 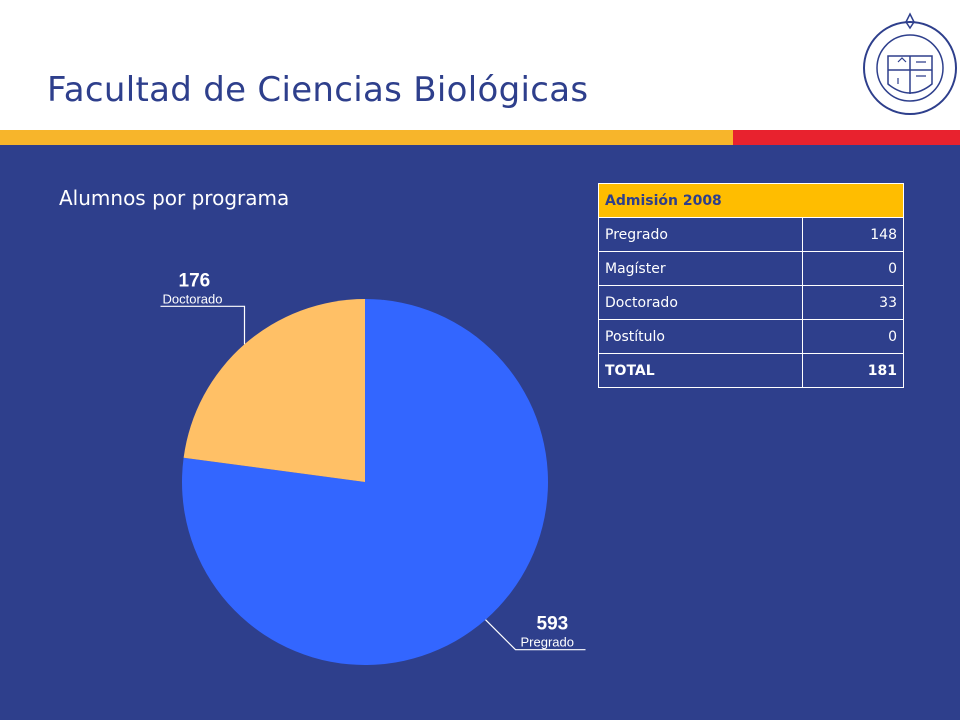 I want to click on table-header-row: Admisión 2008, so click(x=751, y=200).